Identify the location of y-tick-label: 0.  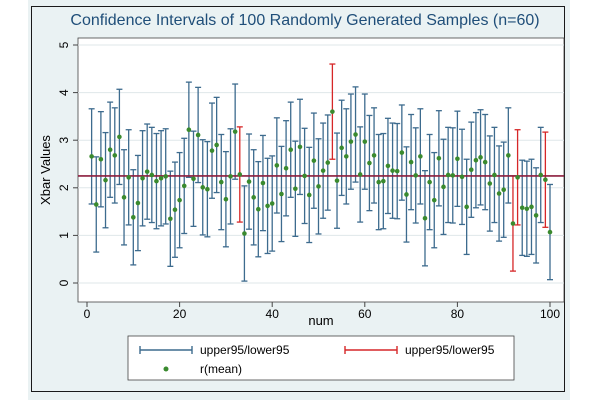
(64, 282).